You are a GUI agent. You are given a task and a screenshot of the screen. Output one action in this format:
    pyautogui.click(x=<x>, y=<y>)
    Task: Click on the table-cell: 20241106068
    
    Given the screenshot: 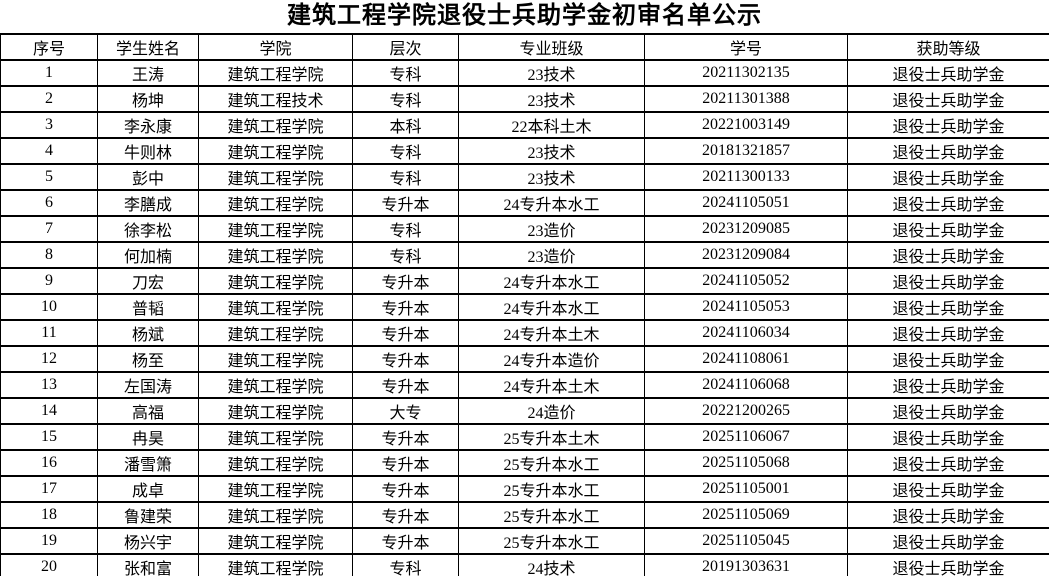 What is the action you would take?
    pyautogui.click(x=746, y=385)
    